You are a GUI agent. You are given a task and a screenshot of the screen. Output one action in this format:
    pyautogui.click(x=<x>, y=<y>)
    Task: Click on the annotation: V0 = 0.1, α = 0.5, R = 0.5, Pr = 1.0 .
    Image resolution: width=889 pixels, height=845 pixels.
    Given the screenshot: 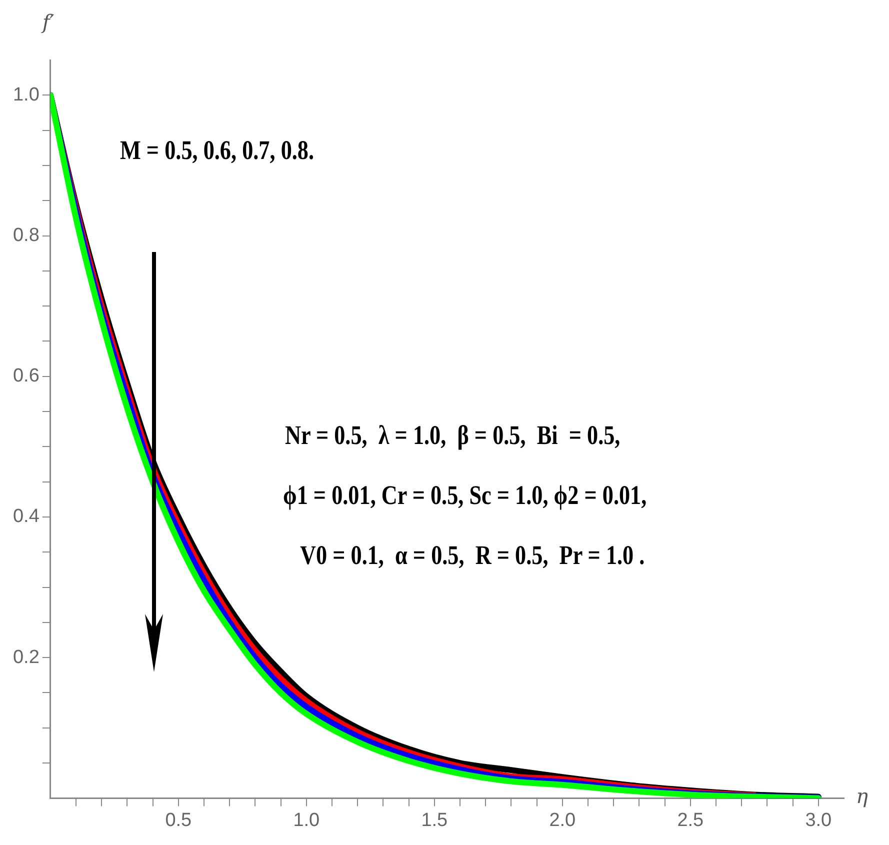 What is the action you would take?
    pyautogui.click(x=472, y=555)
    